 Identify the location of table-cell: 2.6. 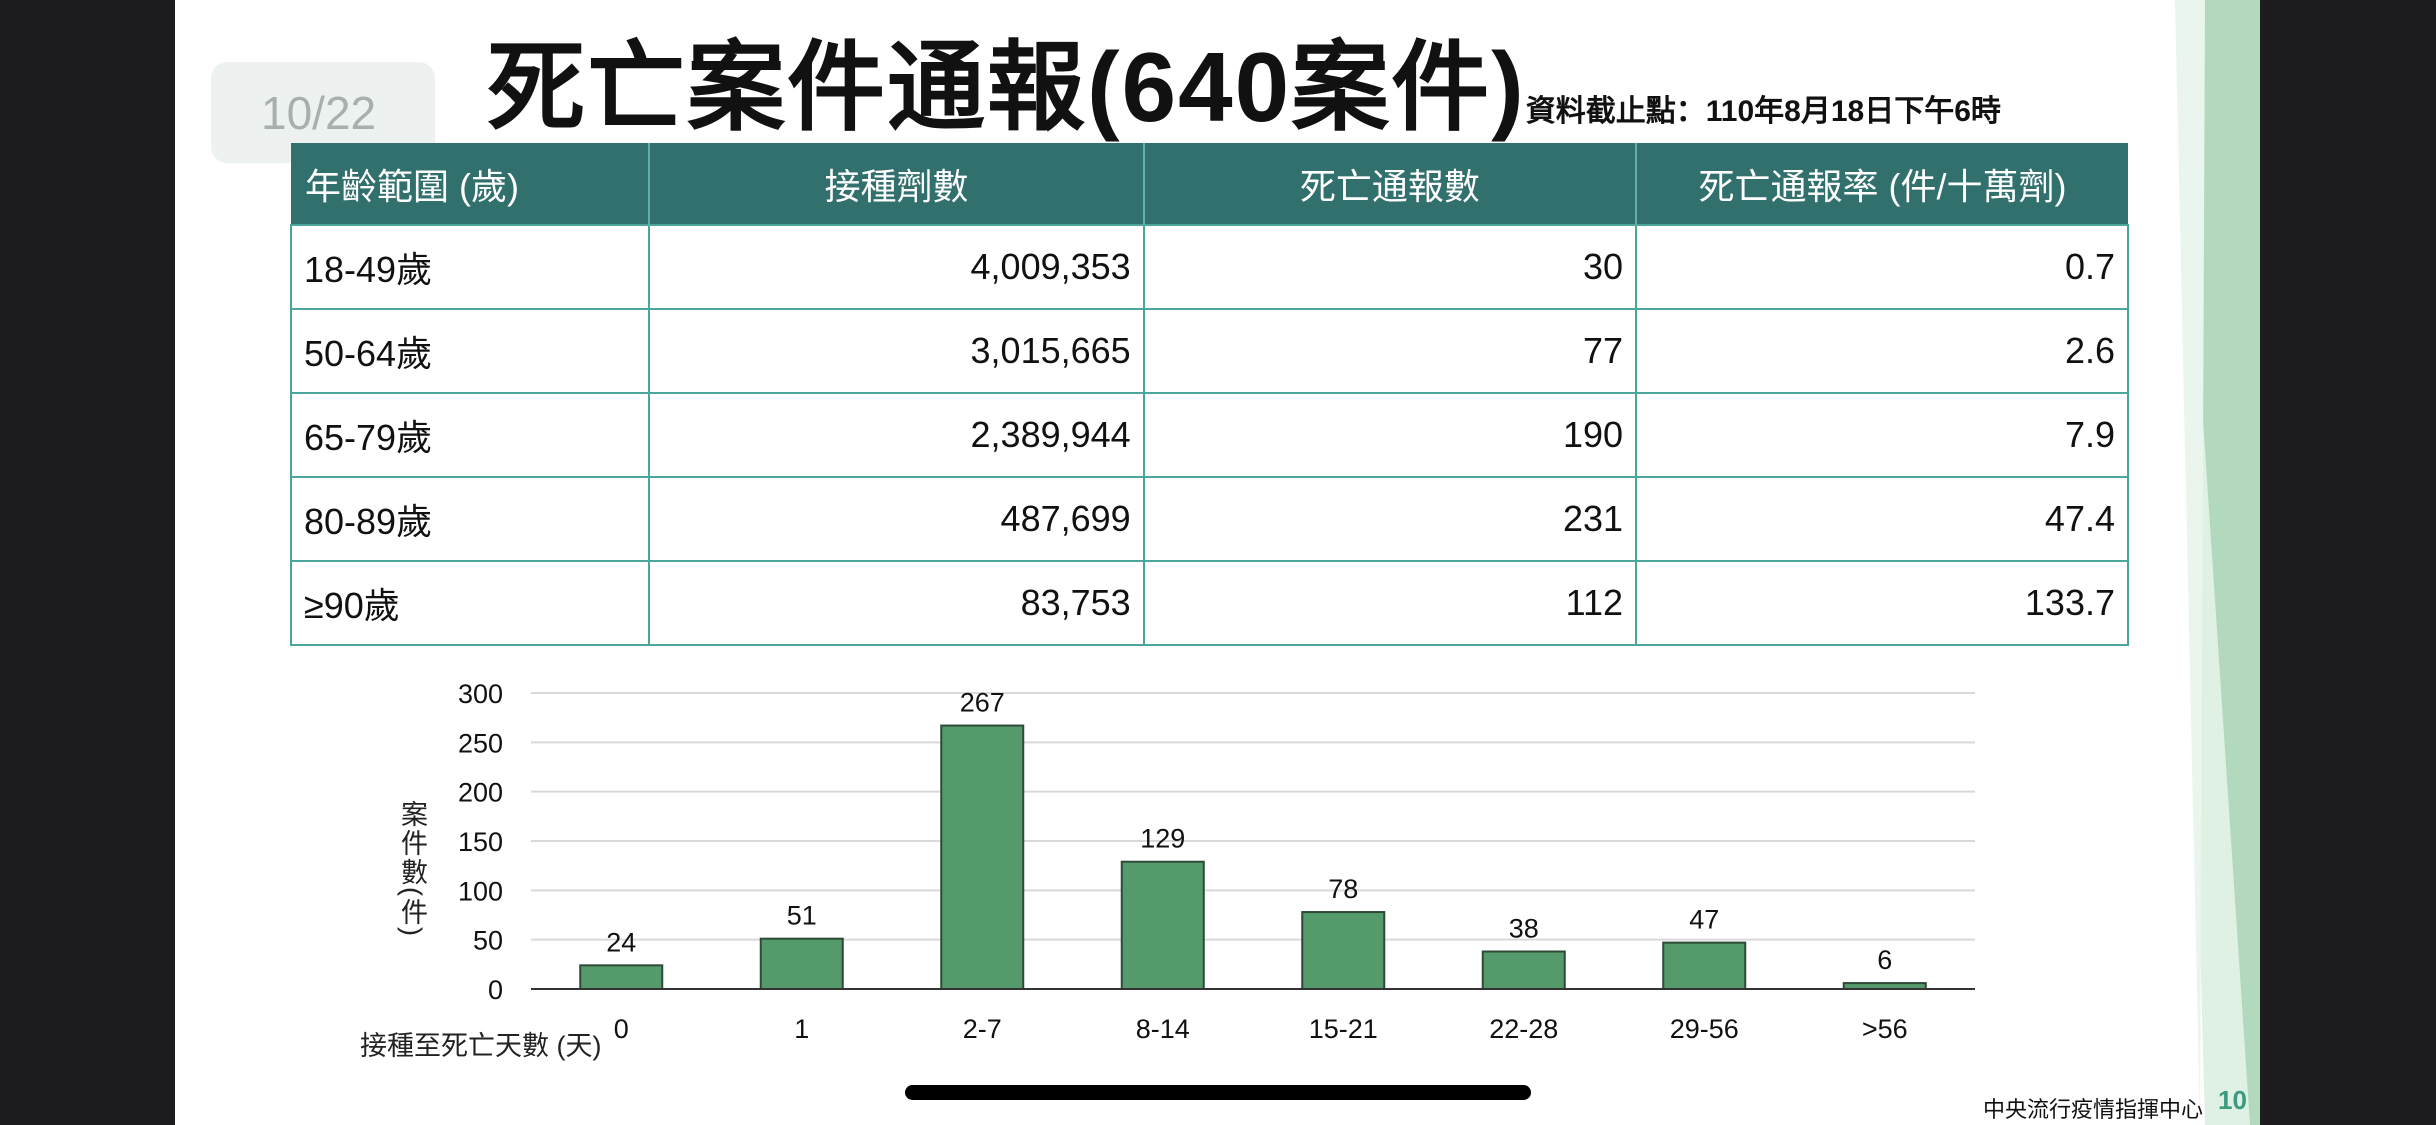
(1882, 351).